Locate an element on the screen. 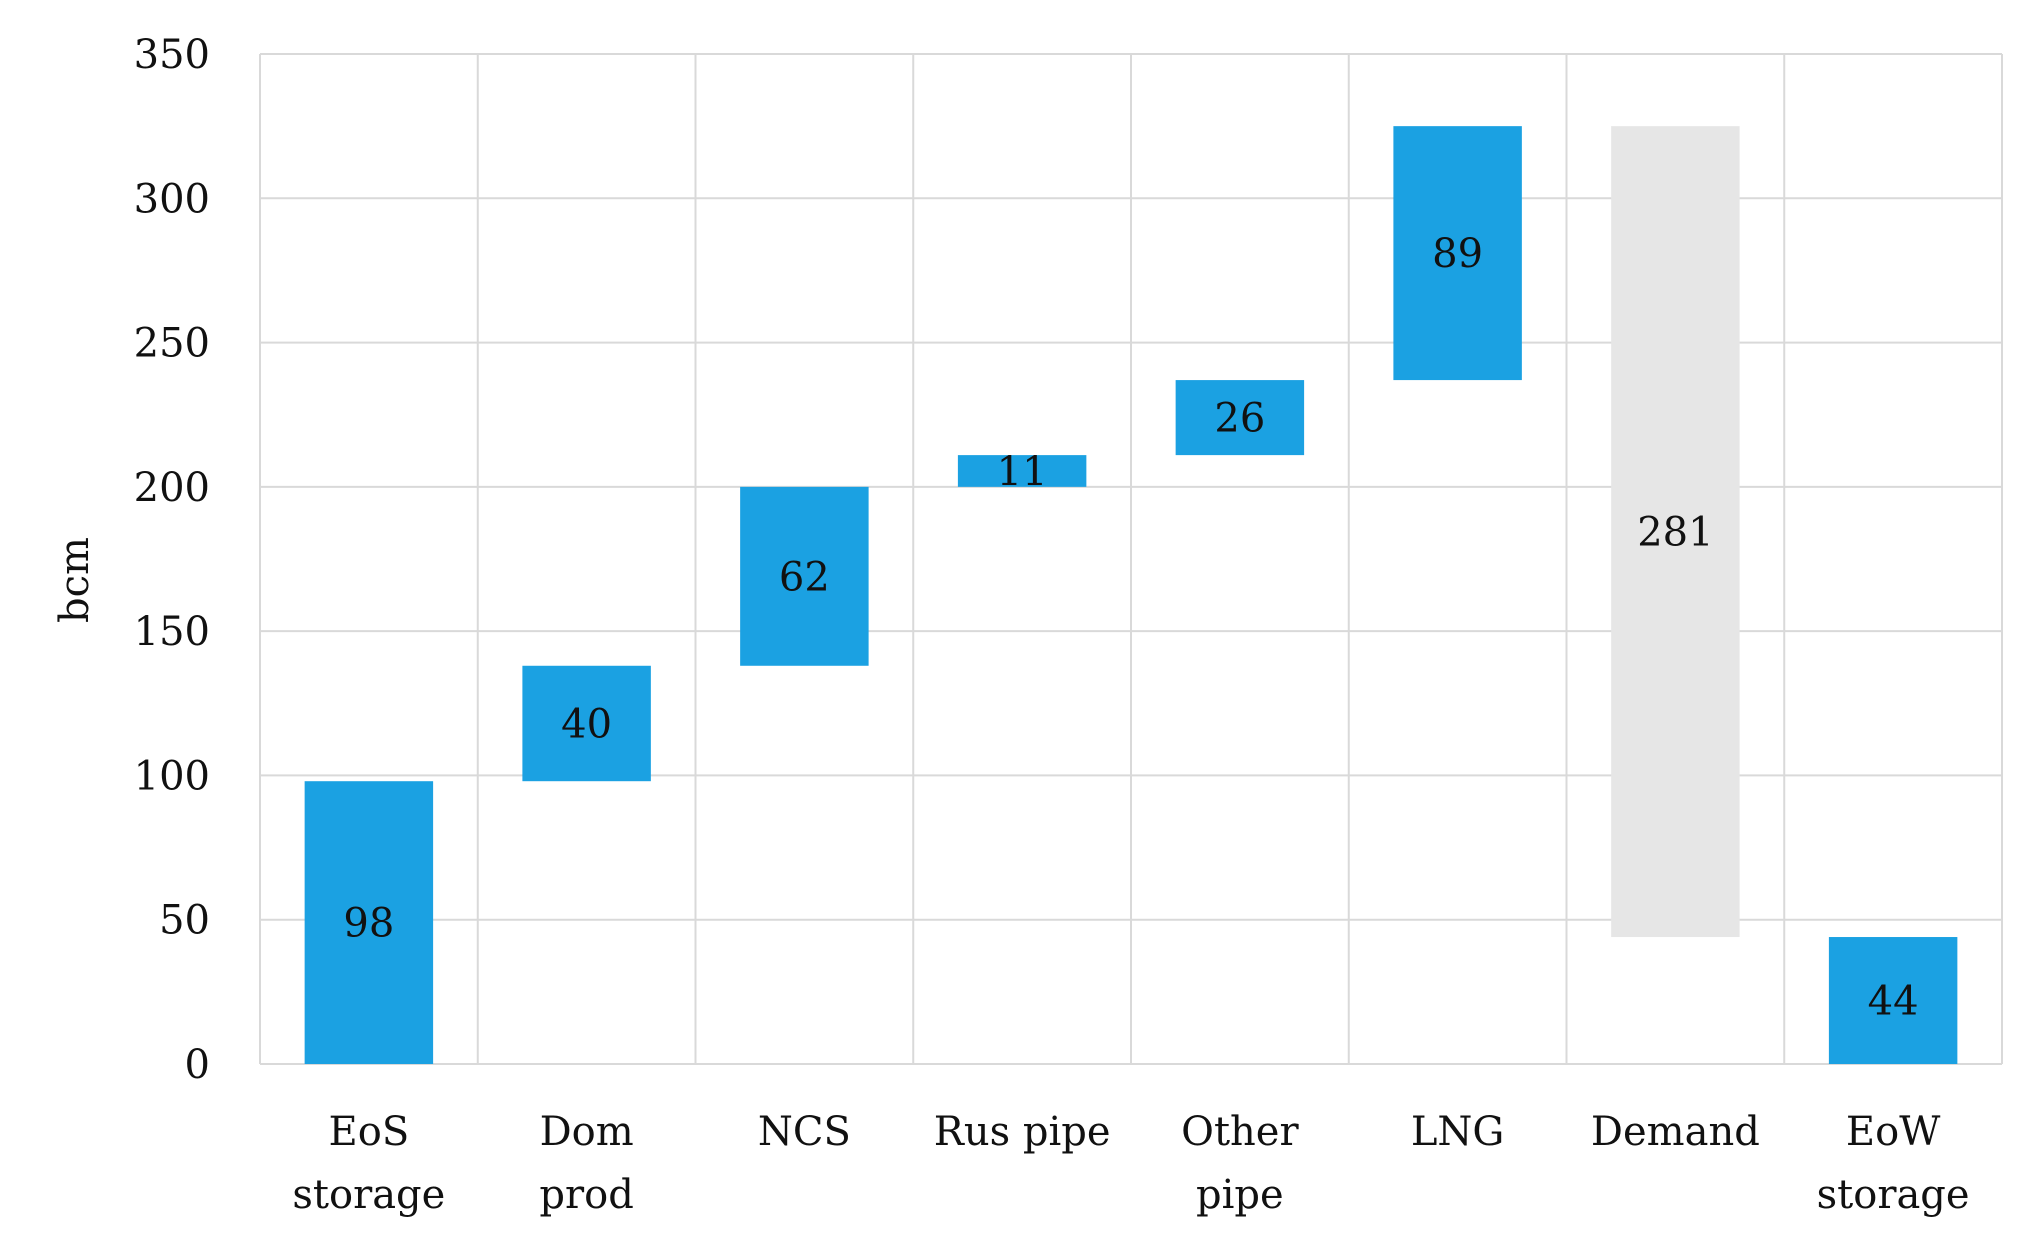  bar-value-label: 11 is located at coordinates (1022, 472).